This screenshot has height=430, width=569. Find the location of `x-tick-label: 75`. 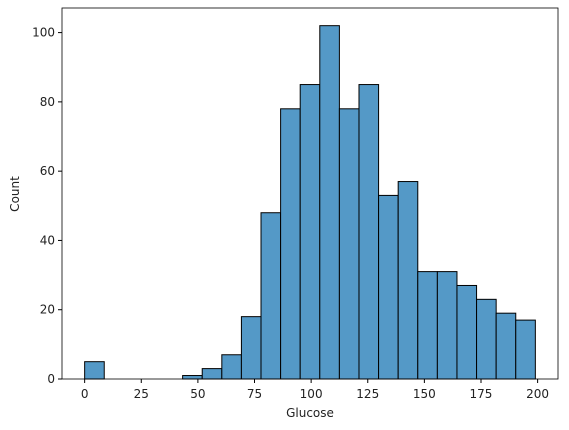

x-tick-label: 75 is located at coordinates (254, 394).